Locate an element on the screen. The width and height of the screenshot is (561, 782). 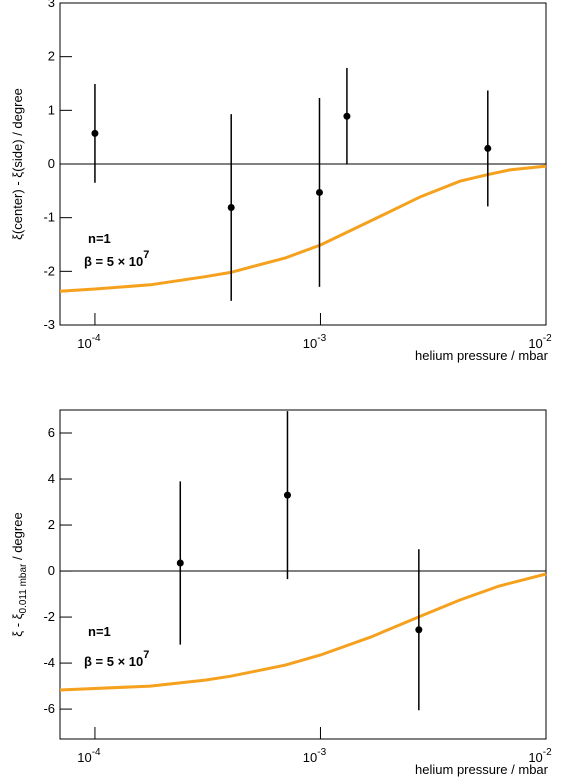
y-tick-label: -4 is located at coordinates (49, 662).